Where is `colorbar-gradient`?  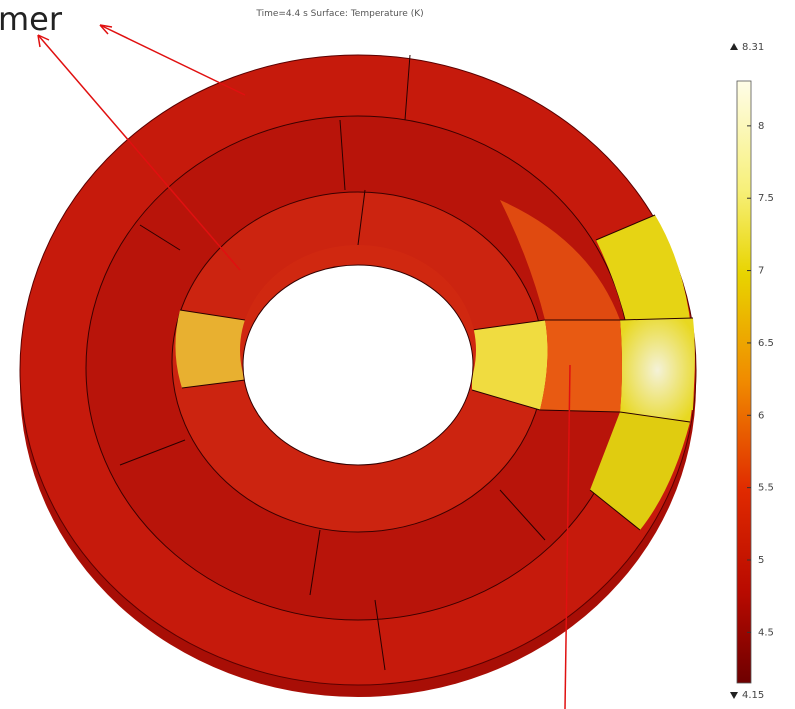 colorbar-gradient is located at coordinates (744, 382).